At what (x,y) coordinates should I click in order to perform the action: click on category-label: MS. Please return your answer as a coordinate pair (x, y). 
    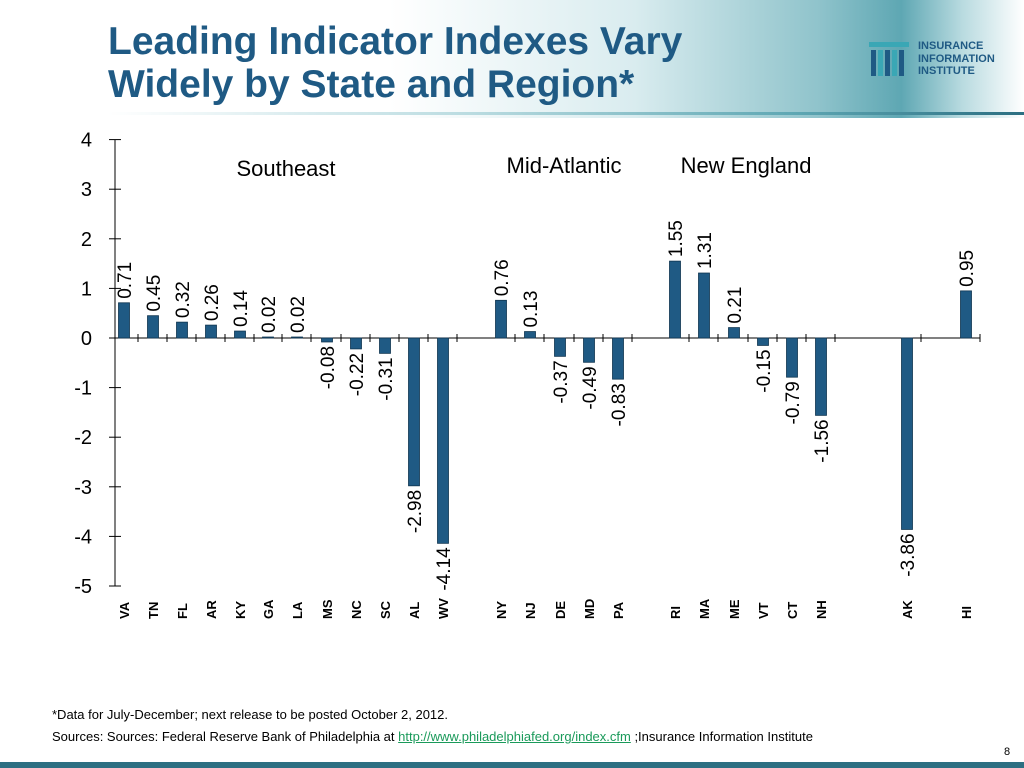
    Looking at the image, I should click on (327, 609).